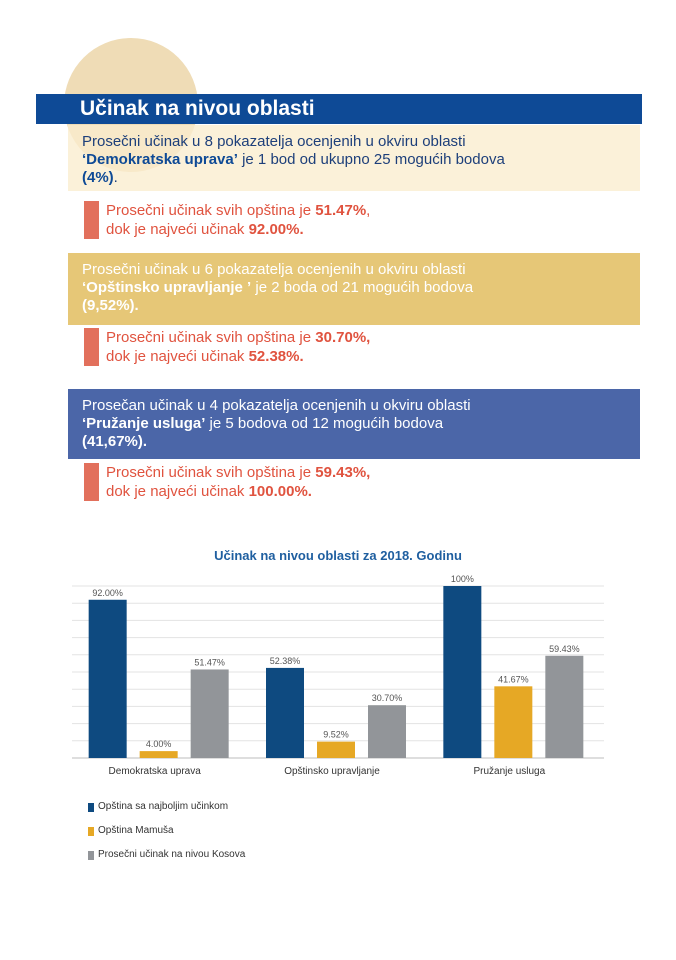 This screenshot has height=960, width=676. Describe the element at coordinates (107, 593) in the screenshot. I see `data-label: 92.00%` at that location.